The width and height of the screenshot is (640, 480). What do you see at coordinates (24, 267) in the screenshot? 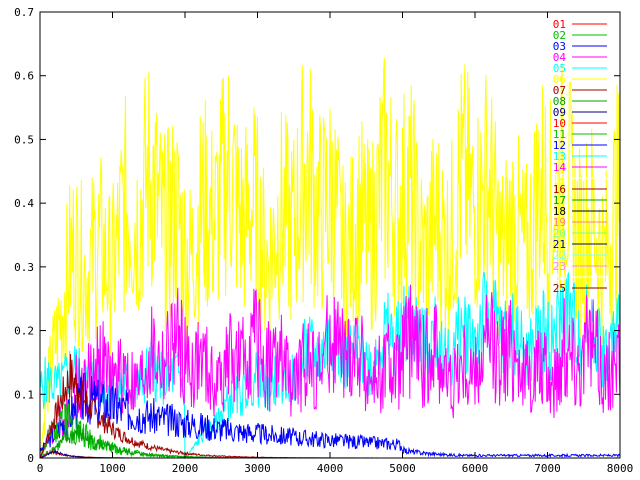
I see `y-tick-label: 0.3` at bounding box center [24, 267].